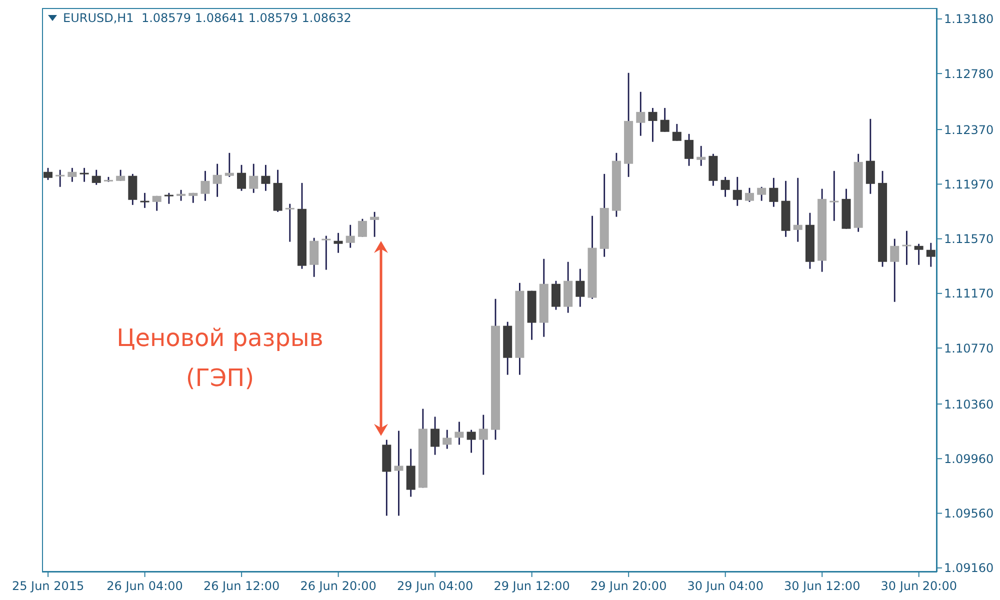 The height and width of the screenshot is (600, 1000). Describe the element at coordinates (220, 358) in the screenshot. I see `annotation: Ценовой разрыв (ГЭП)` at that location.